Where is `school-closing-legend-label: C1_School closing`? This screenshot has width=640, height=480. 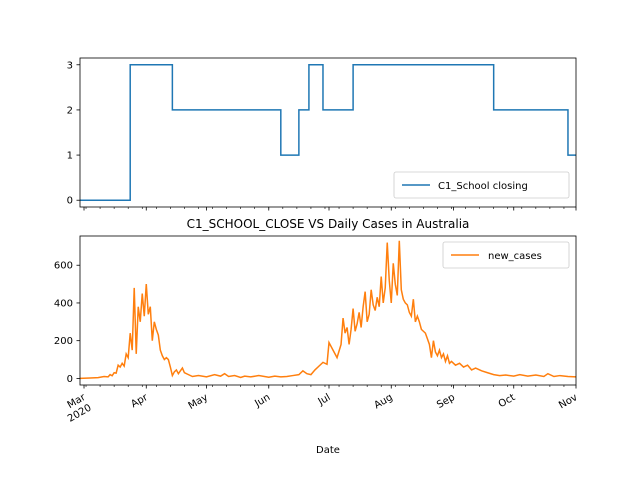 school-closing-legend-label: C1_School closing is located at coordinates (483, 186).